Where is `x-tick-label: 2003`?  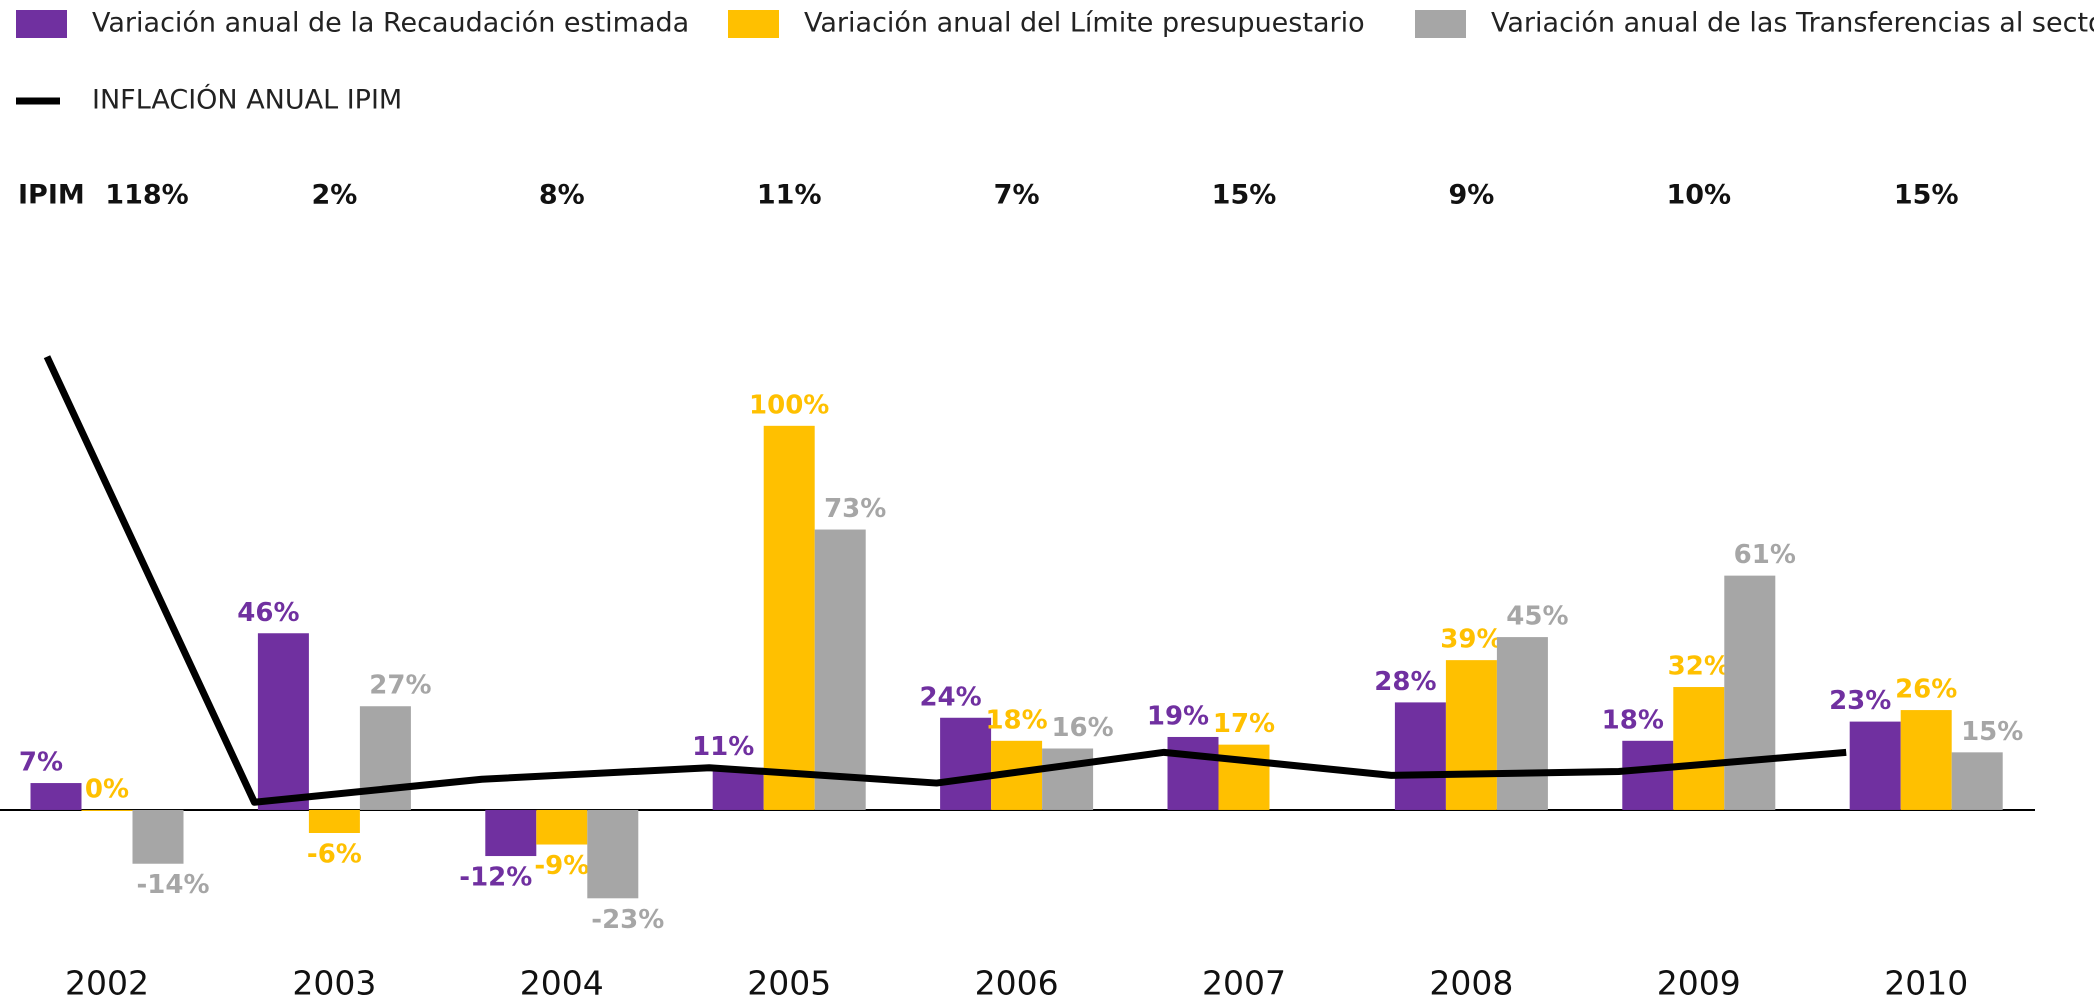 x-tick-label: 2003 is located at coordinates (334, 982).